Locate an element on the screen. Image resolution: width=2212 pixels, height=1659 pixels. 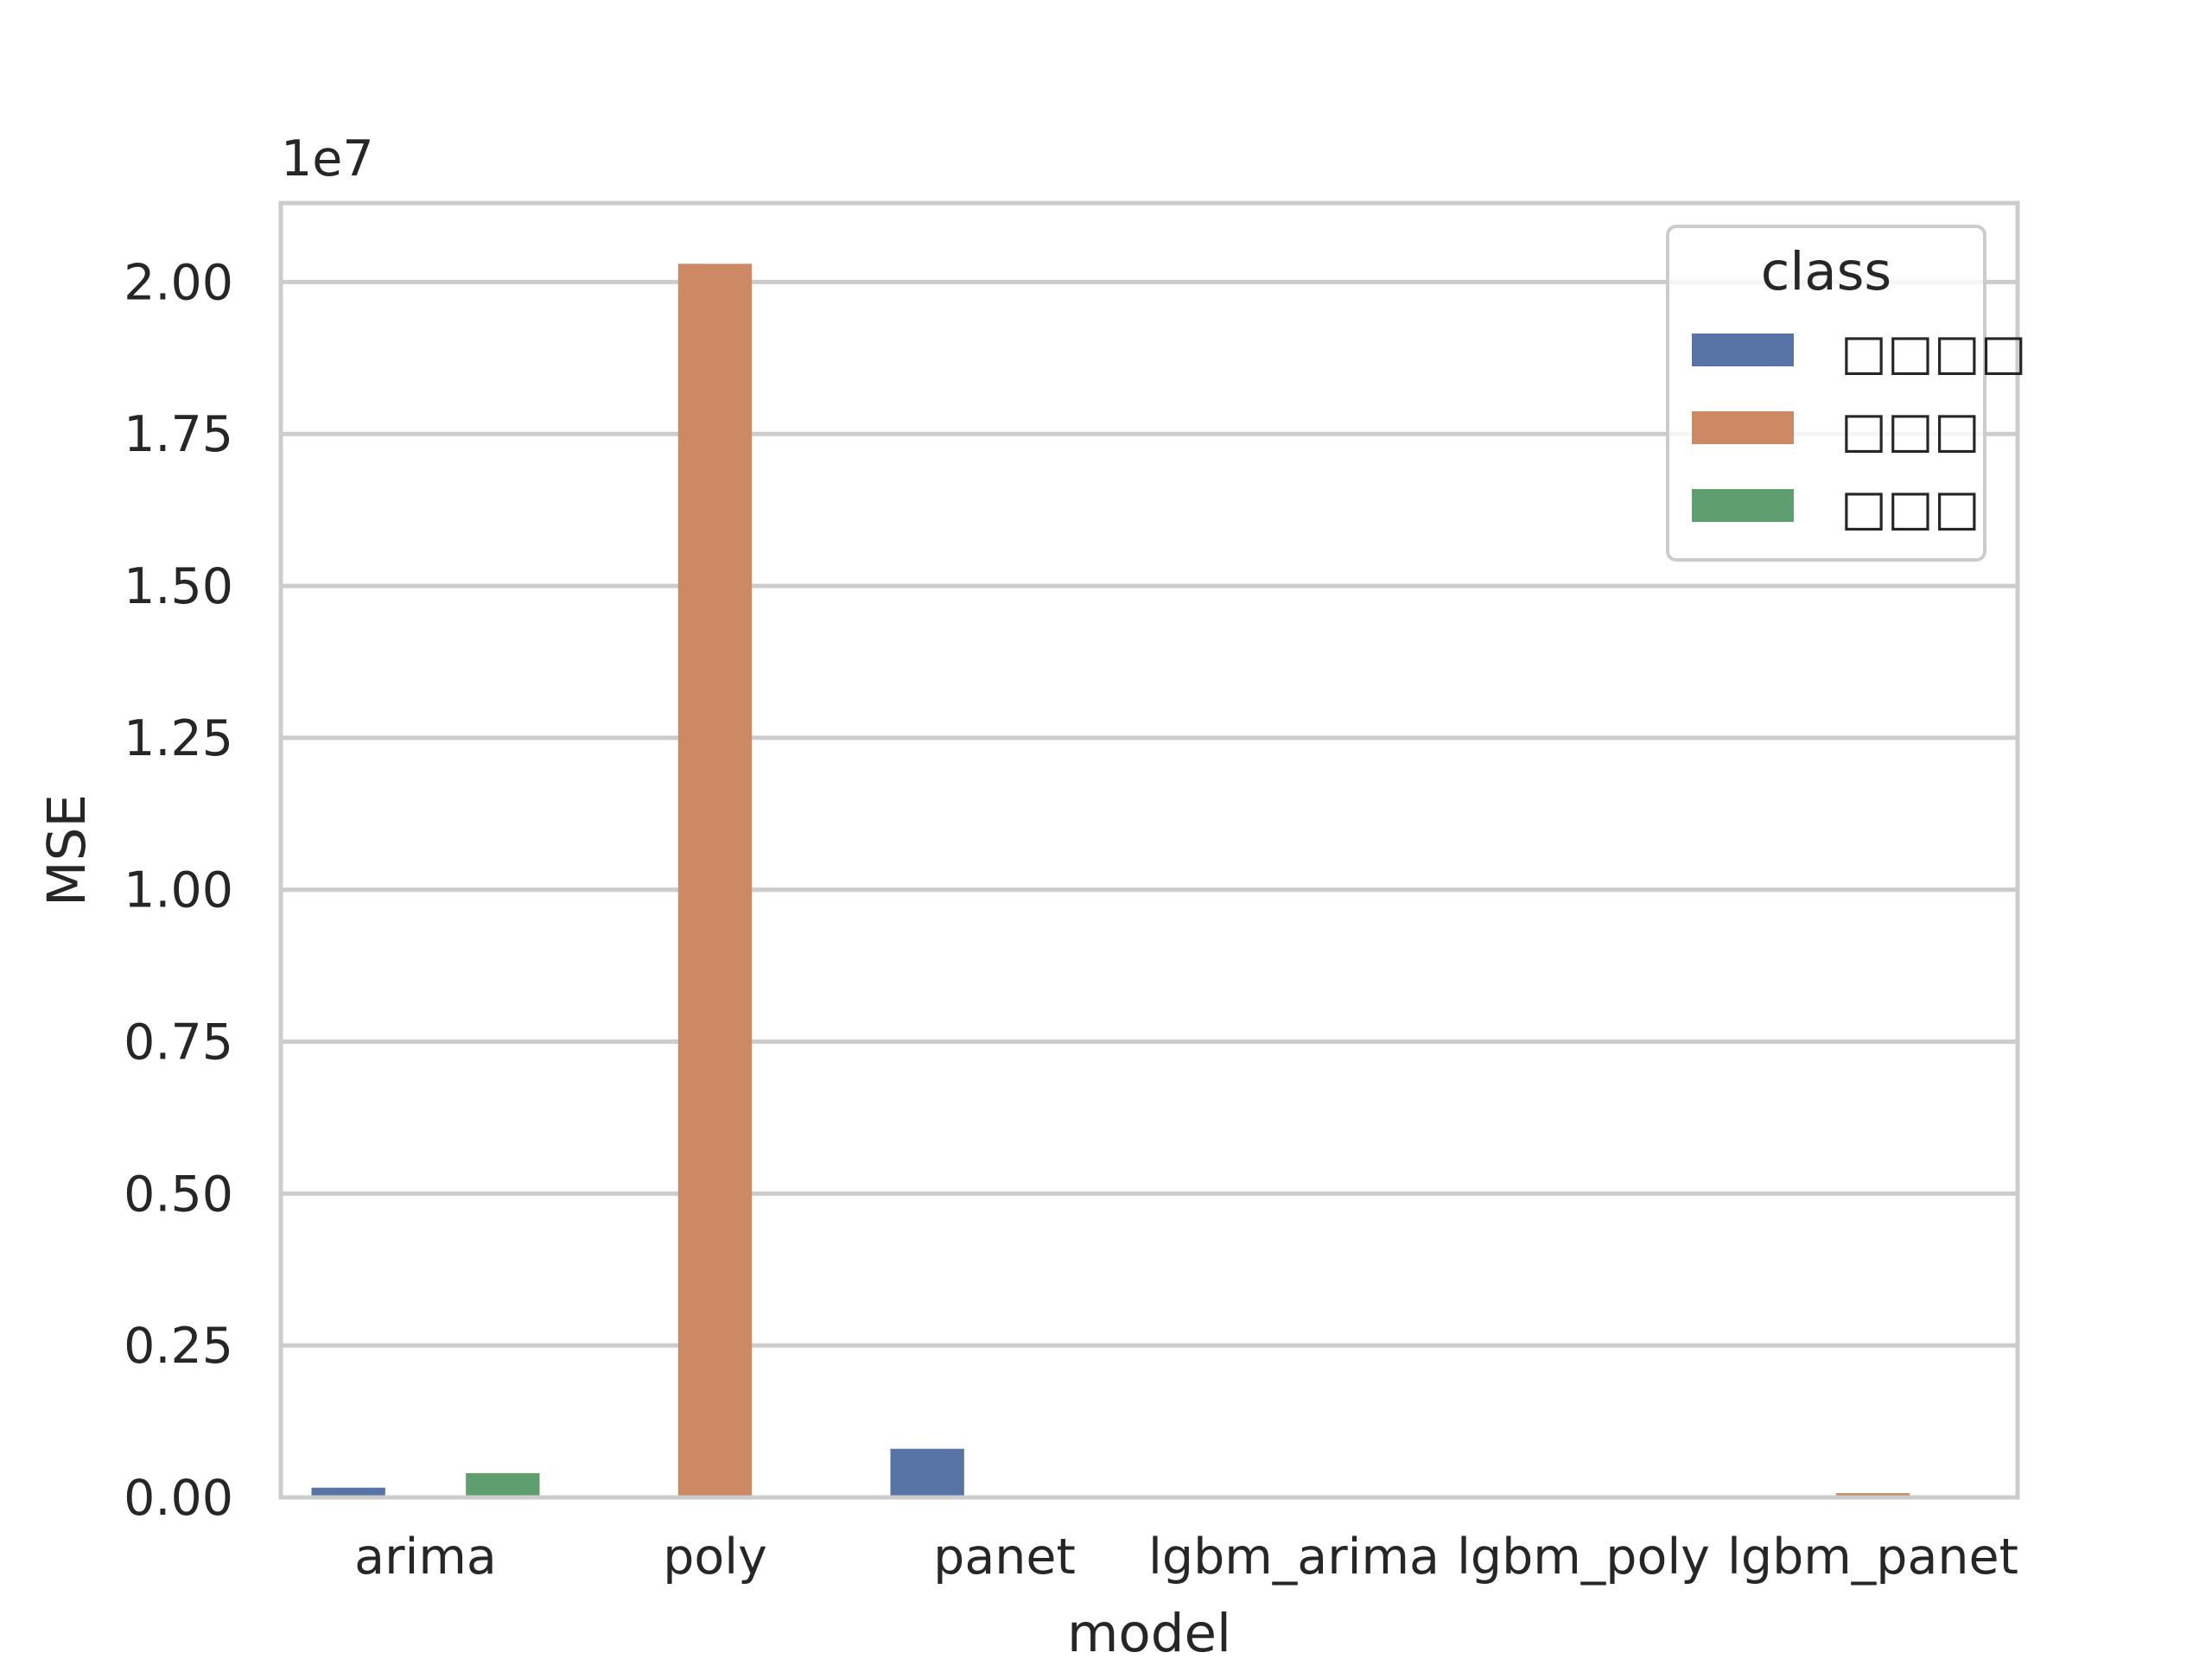
legend-title: class is located at coordinates (1826, 271).